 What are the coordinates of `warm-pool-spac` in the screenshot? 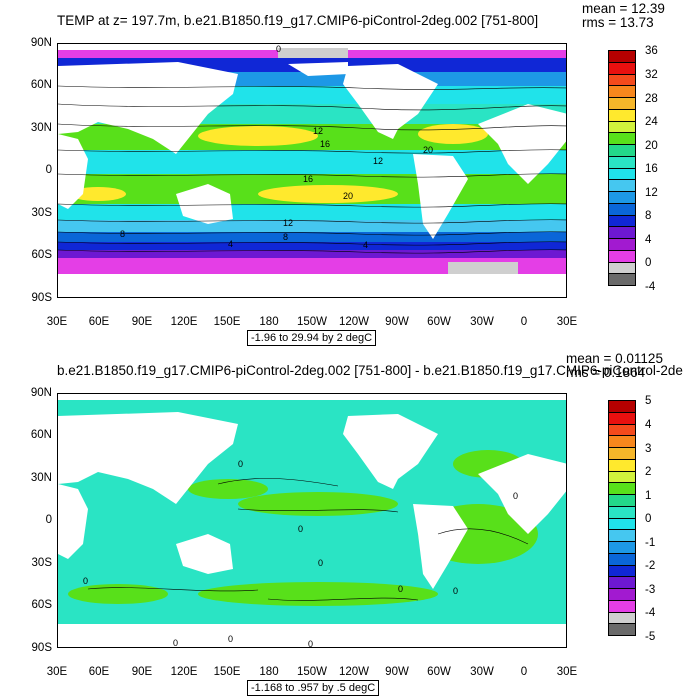 It's located at (328, 194).